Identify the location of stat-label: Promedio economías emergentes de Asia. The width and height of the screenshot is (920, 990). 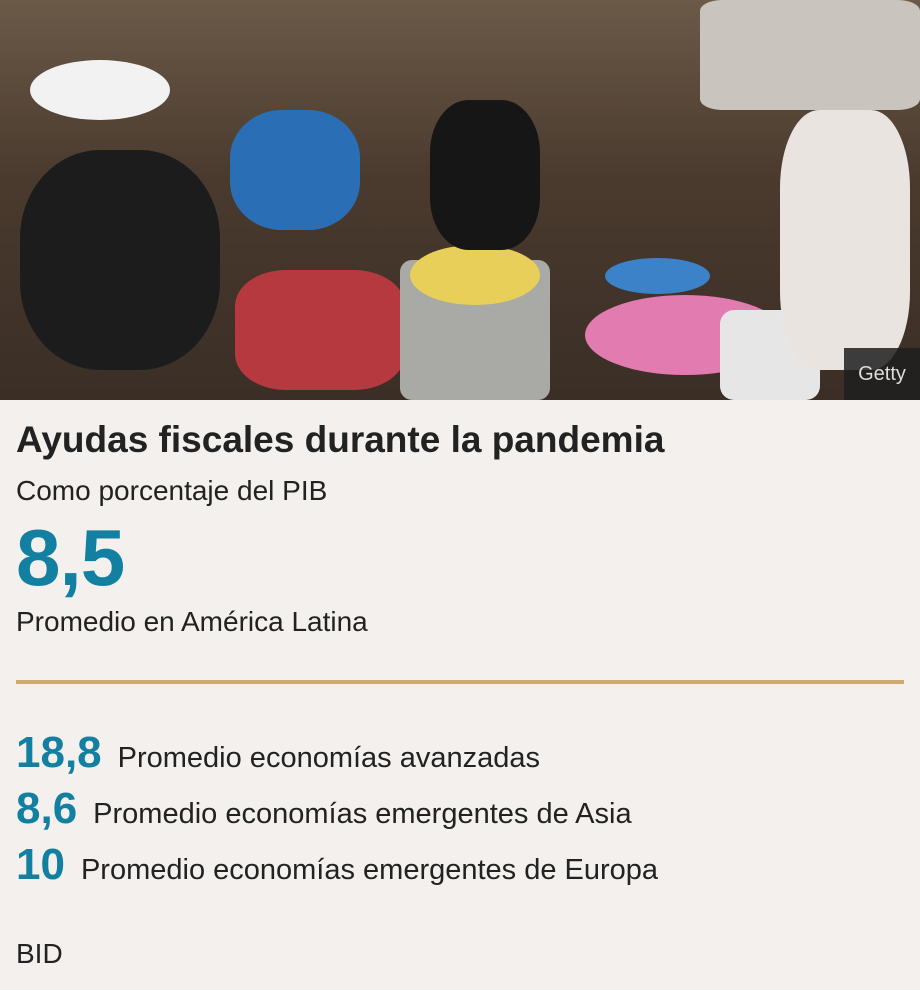
(362, 814).